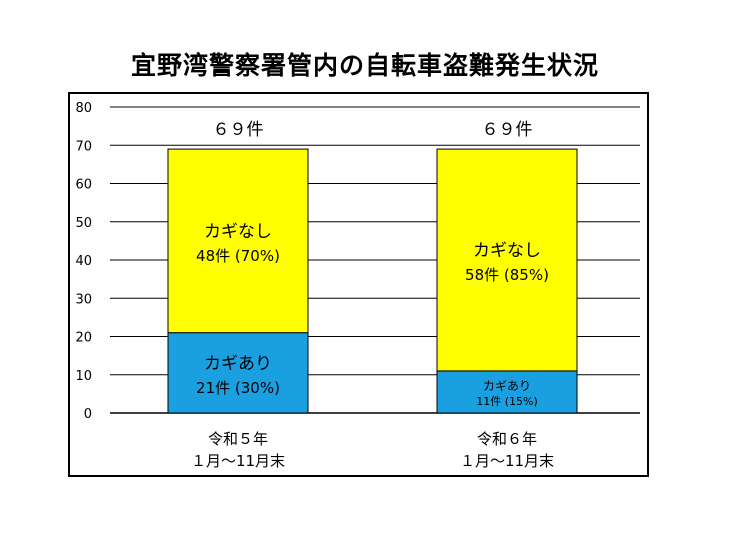 The image size is (730, 543). I want to click on y-axis-ticks: 0 10 20 30 40 50 60 70 80, so click(83, 261).